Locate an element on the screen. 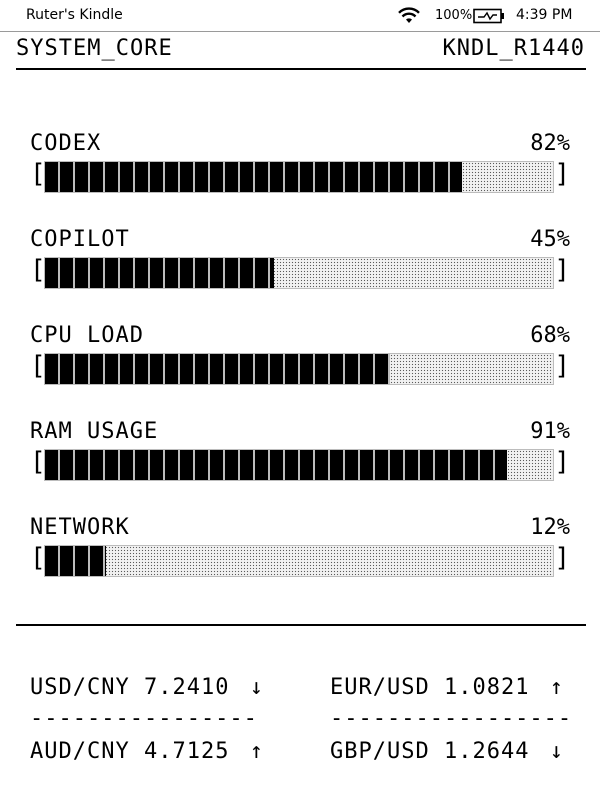 This screenshot has height=800, width=600. battery-percent: 100% is located at coordinates (454, 15).